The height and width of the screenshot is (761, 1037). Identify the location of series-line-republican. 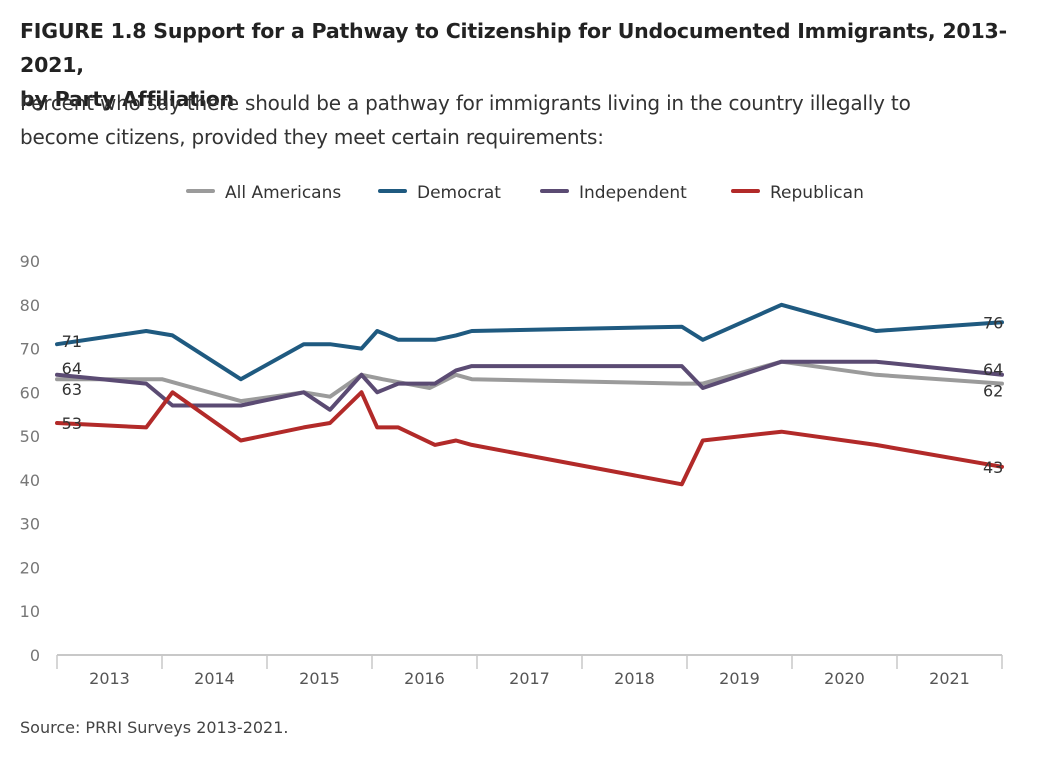
(529, 438).